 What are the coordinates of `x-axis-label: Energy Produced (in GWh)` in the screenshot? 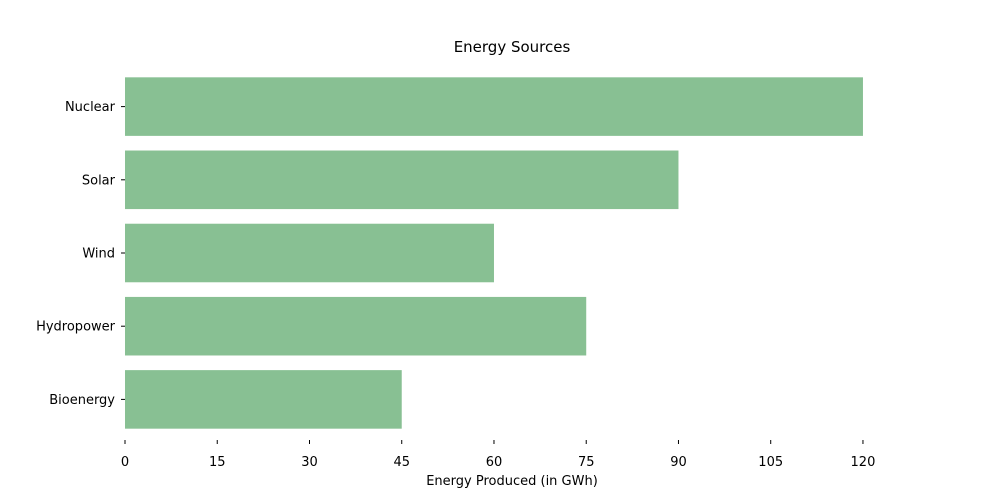 It's located at (512, 481).